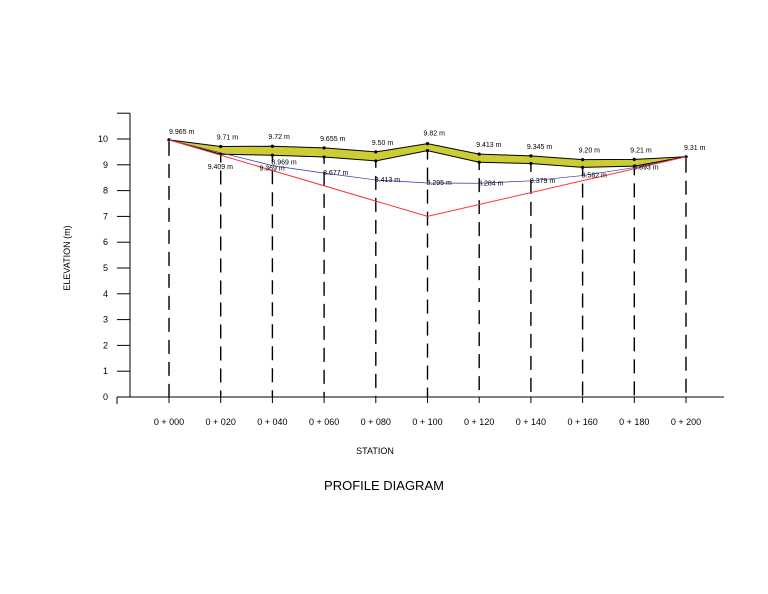  Describe the element at coordinates (105, 371) in the screenshot. I see `y-tick-label: 1` at that location.